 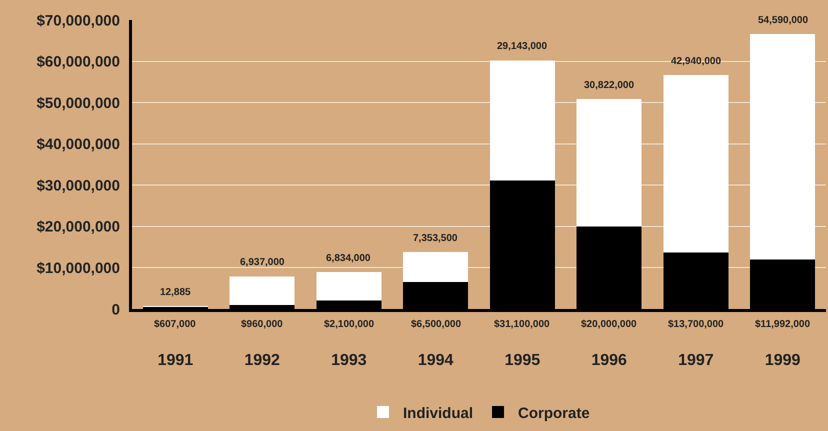 What do you see at coordinates (78, 62) in the screenshot?
I see `y-tick-label: $60,000,000` at bounding box center [78, 62].